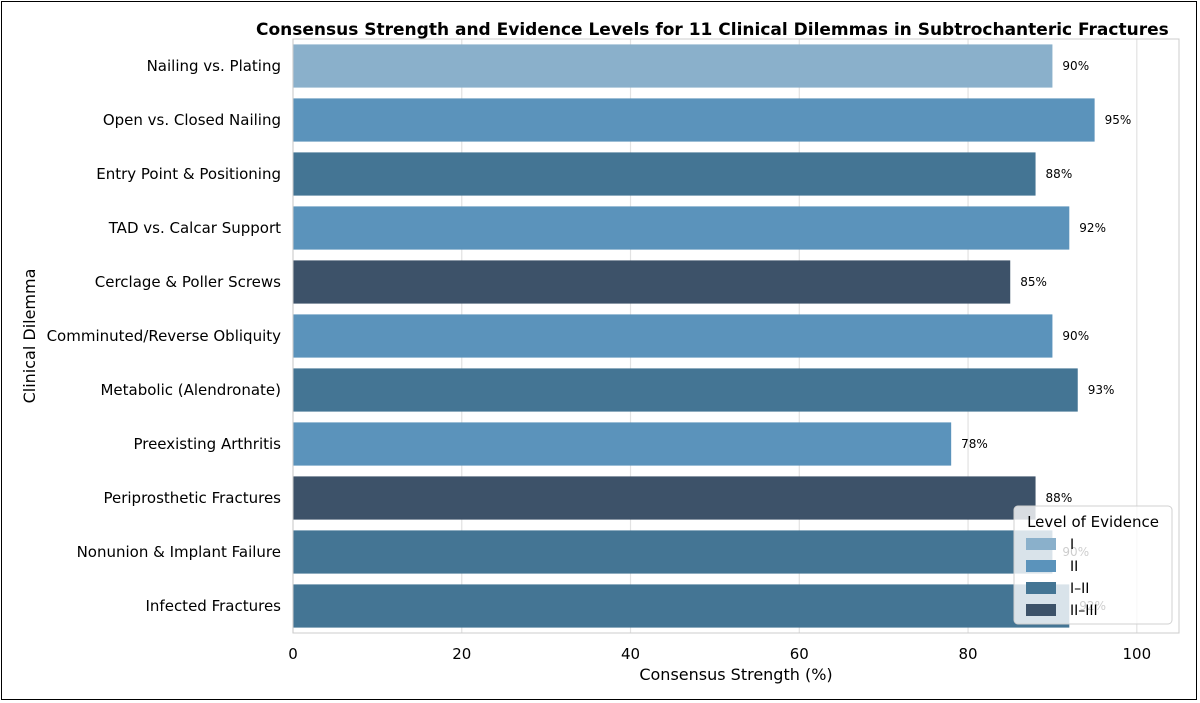 Image resolution: width=1200 pixels, height=703 pixels. I want to click on data-label: 78%, so click(974, 444).